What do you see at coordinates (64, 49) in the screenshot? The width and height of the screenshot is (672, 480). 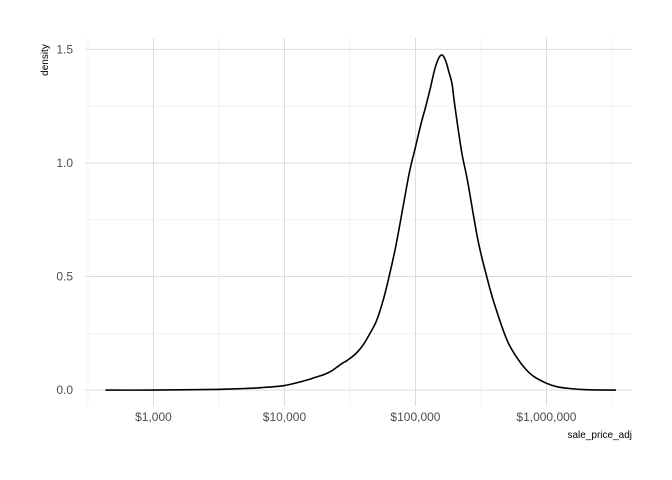 I see `y-tick-label: 1.5` at bounding box center [64, 49].